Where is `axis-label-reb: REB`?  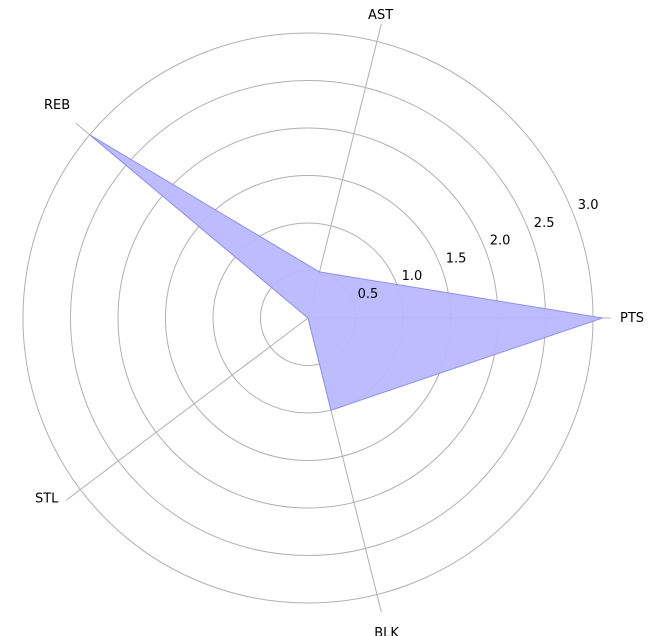 axis-label-reb: REB is located at coordinates (57, 105).